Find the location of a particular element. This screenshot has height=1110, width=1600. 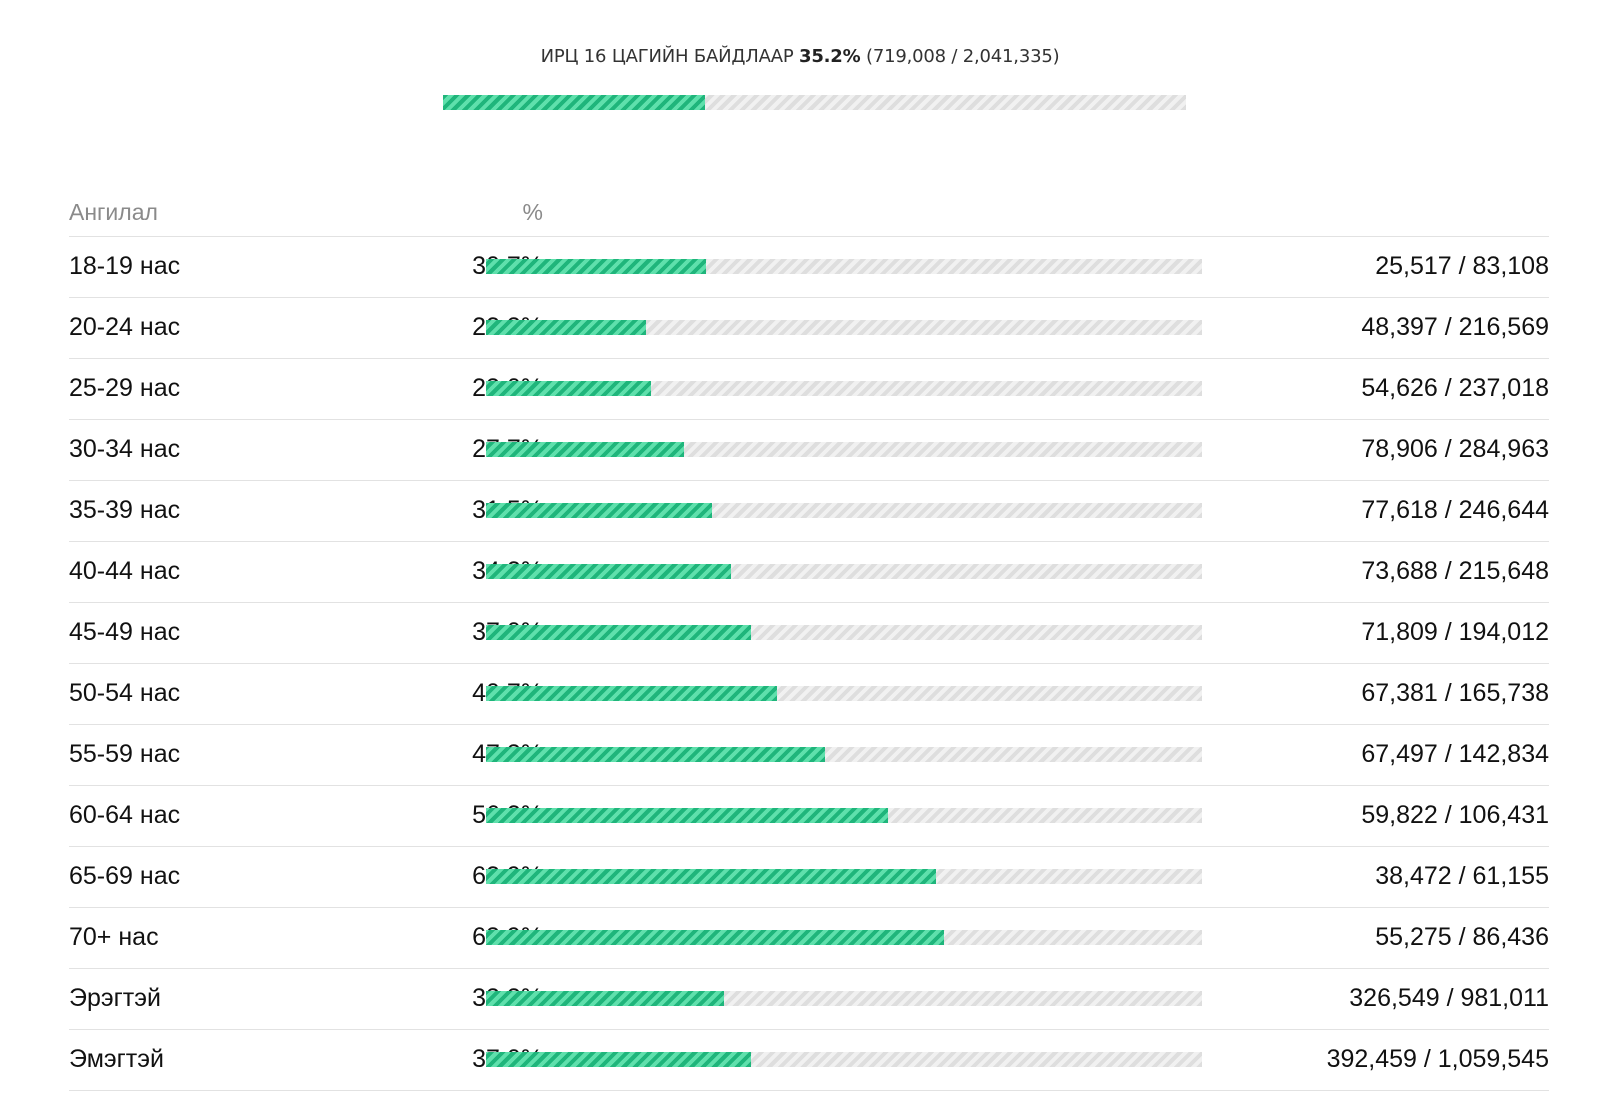

row-category: 70+ нас is located at coordinates (114, 937).